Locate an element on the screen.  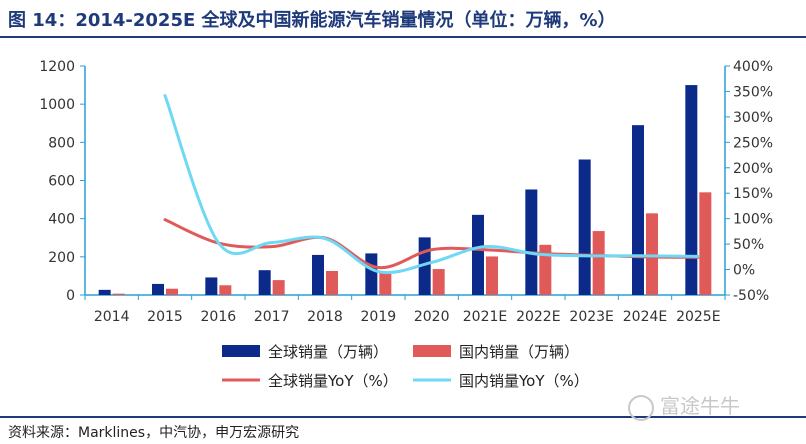
left-tick-label: 400 is located at coordinates (61, 220).